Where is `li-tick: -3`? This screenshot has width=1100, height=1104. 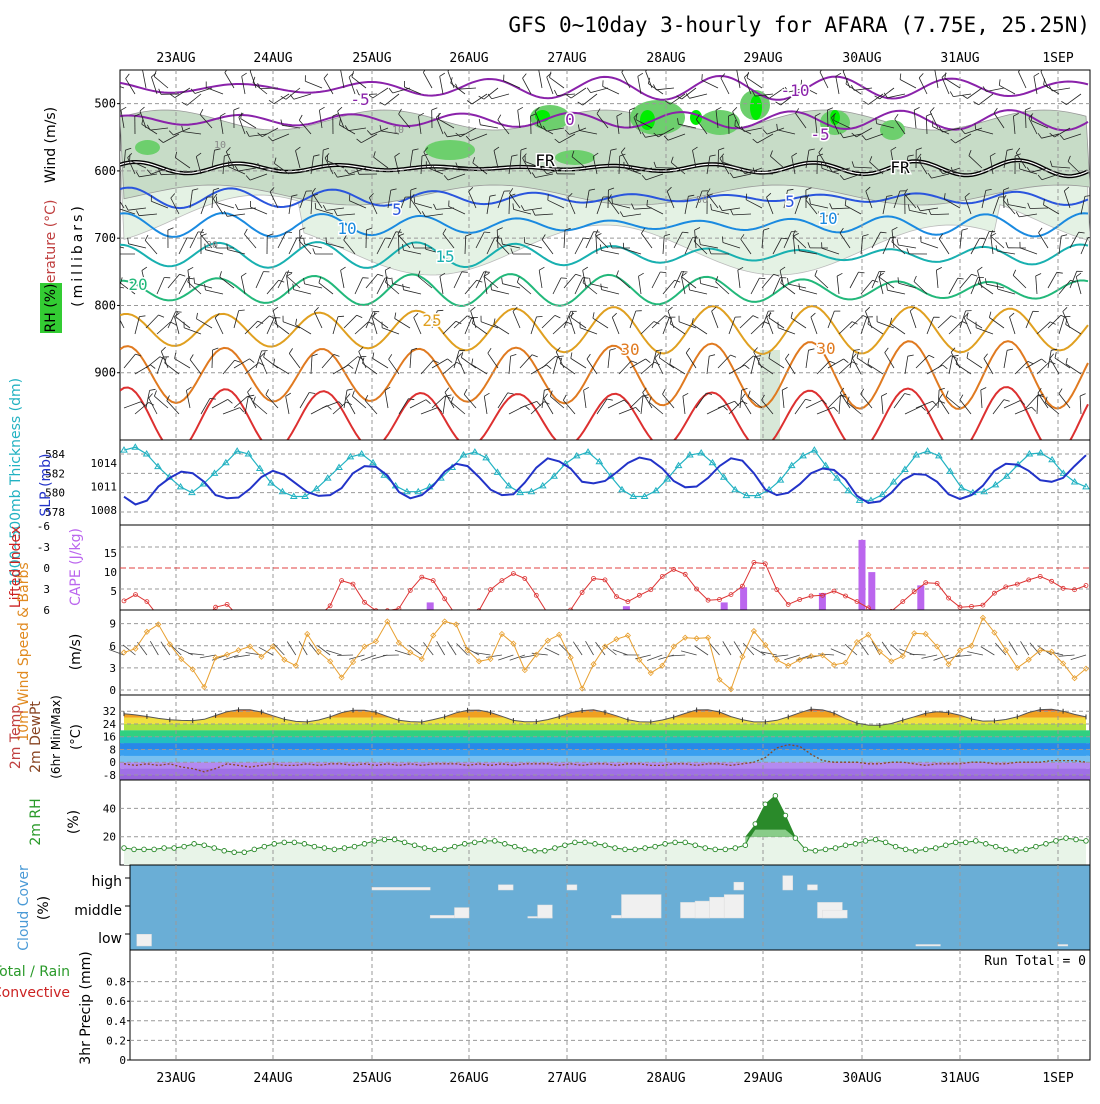 li-tick: -3 is located at coordinates (43, 547).